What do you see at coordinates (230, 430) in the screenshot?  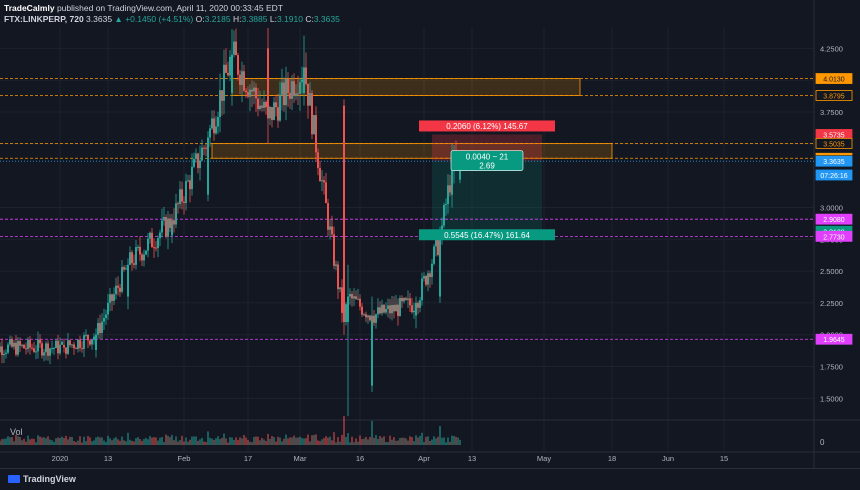 I see `volume-bars` at bounding box center [230, 430].